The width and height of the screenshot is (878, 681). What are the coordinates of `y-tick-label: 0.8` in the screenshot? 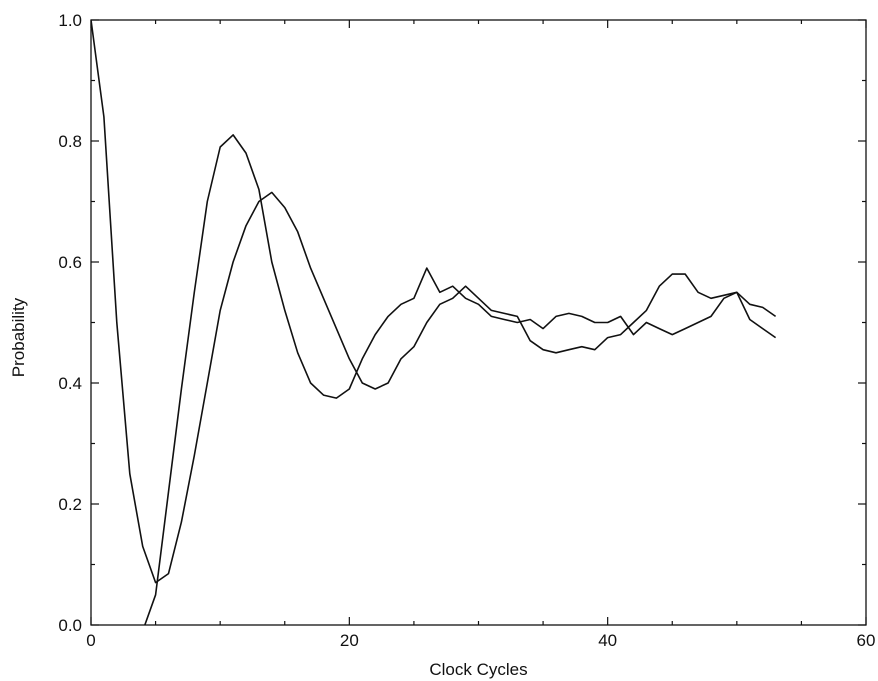 It's located at (70, 141).